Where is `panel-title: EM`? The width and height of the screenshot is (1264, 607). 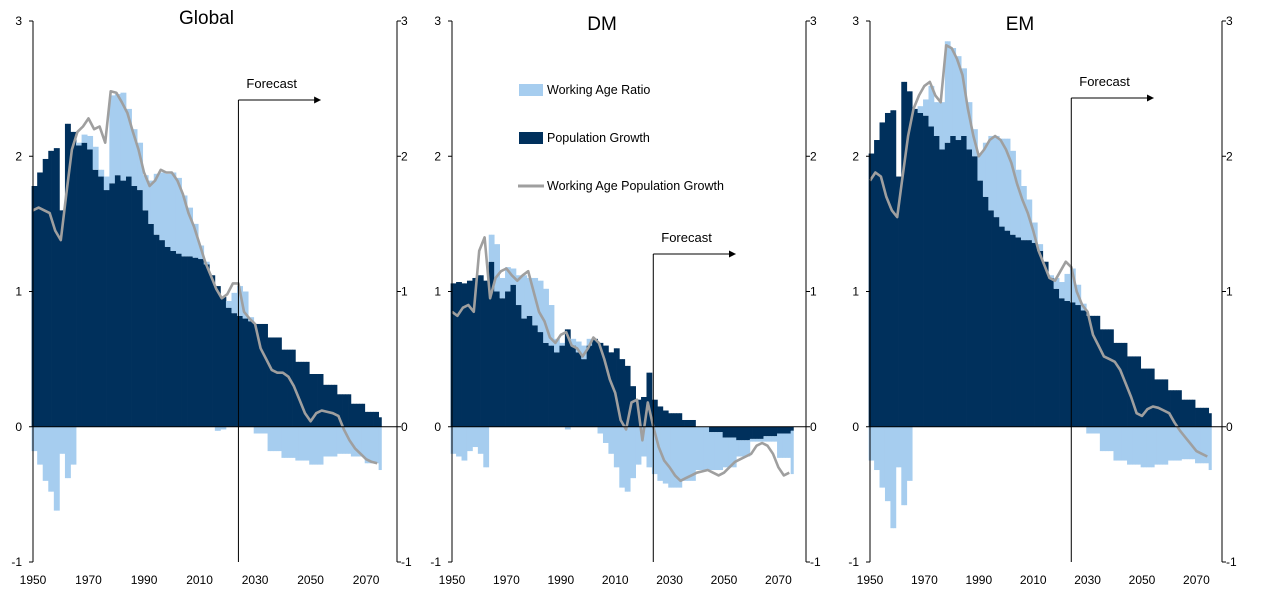
panel-title: EM is located at coordinates (1020, 24).